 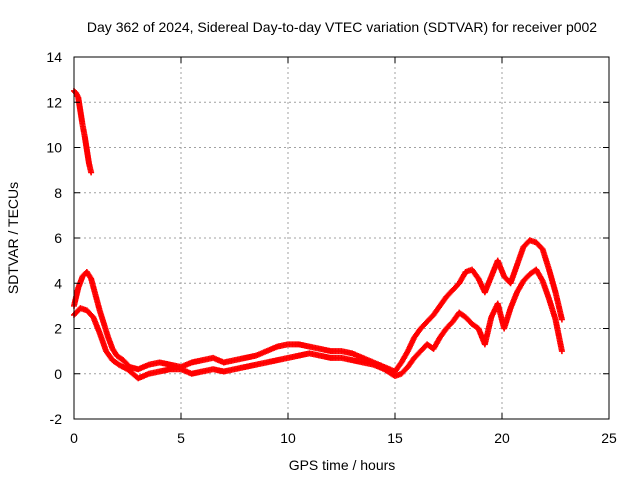 I want to click on x-tick-label: 0, so click(x=74, y=438).